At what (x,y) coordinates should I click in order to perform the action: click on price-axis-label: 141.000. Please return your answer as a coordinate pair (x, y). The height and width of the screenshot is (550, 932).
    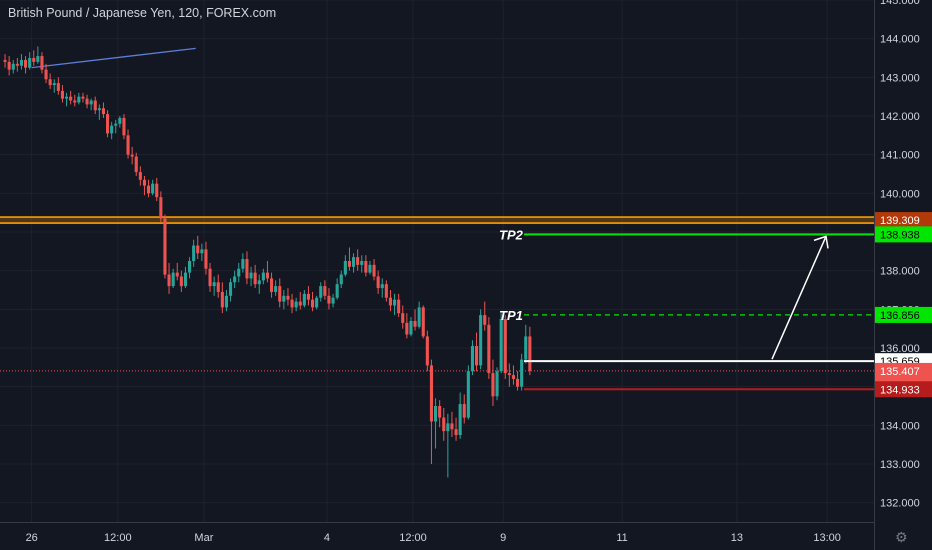
    Looking at the image, I should click on (900, 156).